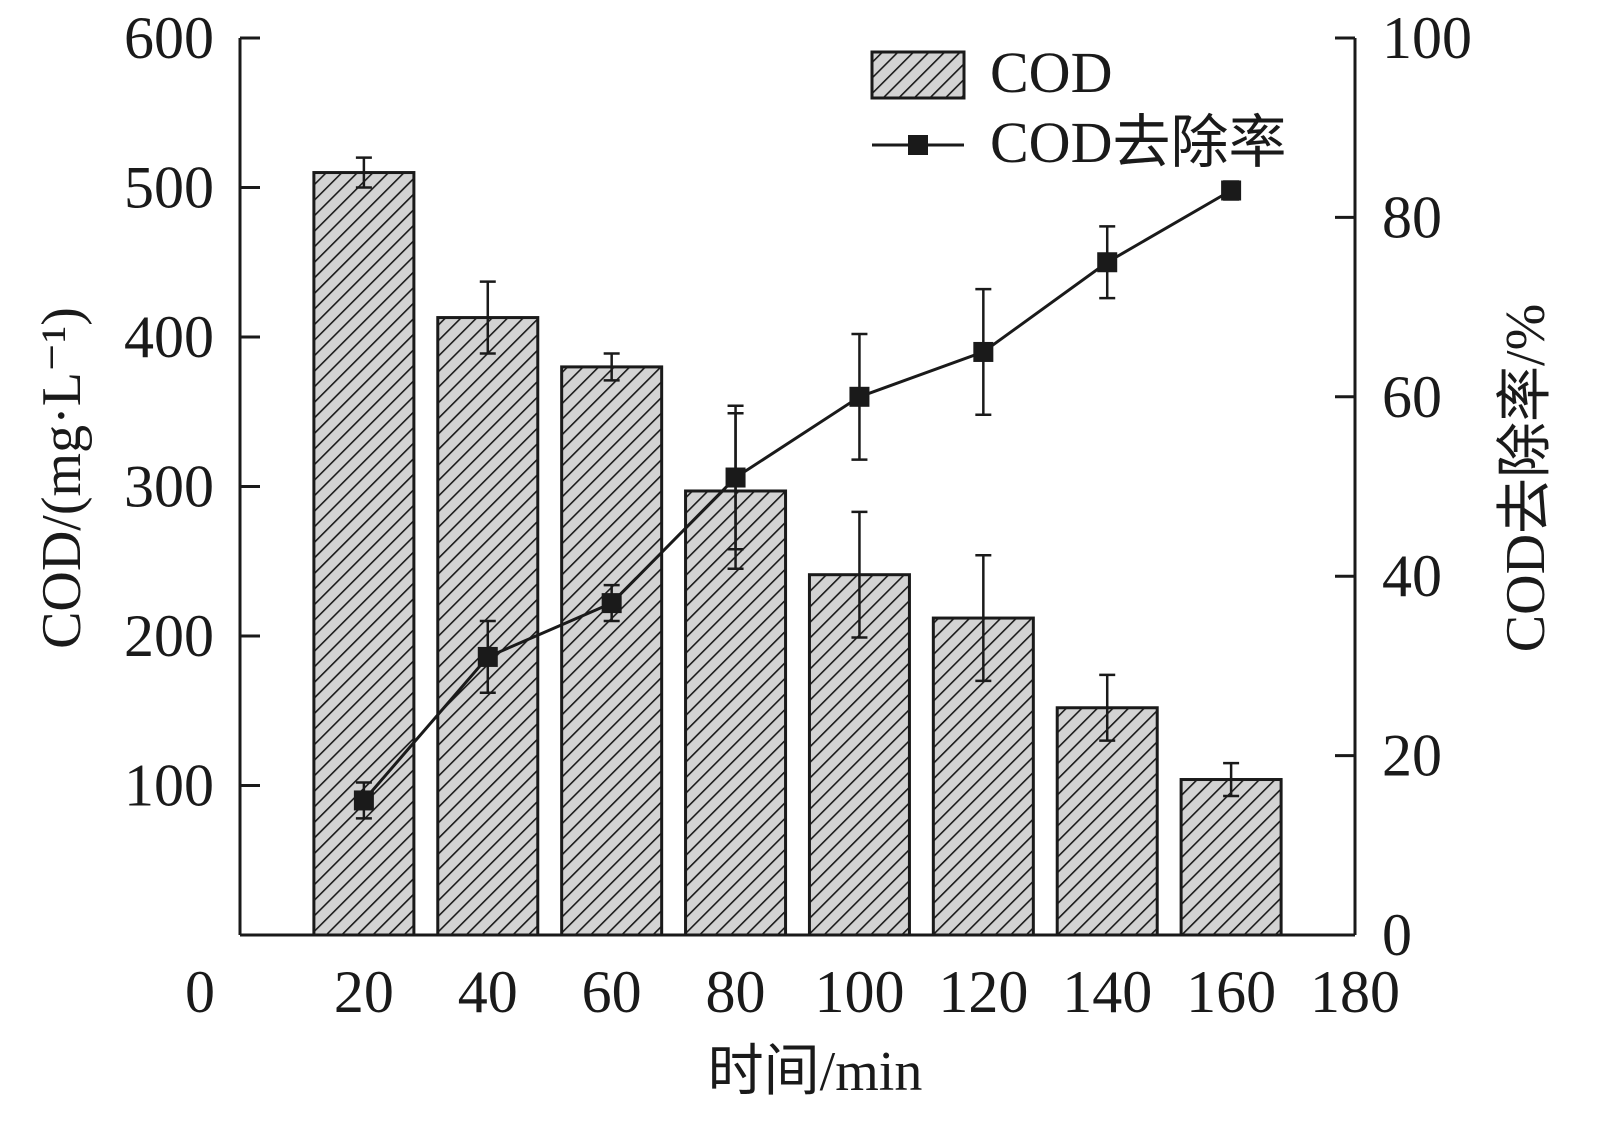 Image resolution: width=1603 pixels, height=1135 pixels. What do you see at coordinates (1412, 576) in the screenshot?
I see `y-right-tick-label: 40` at bounding box center [1412, 576].